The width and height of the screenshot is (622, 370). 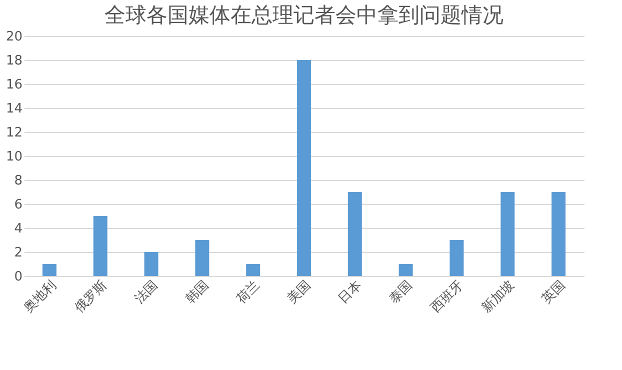 What do you see at coordinates (14, 109) in the screenshot?
I see `y-tick-label: 14` at bounding box center [14, 109].